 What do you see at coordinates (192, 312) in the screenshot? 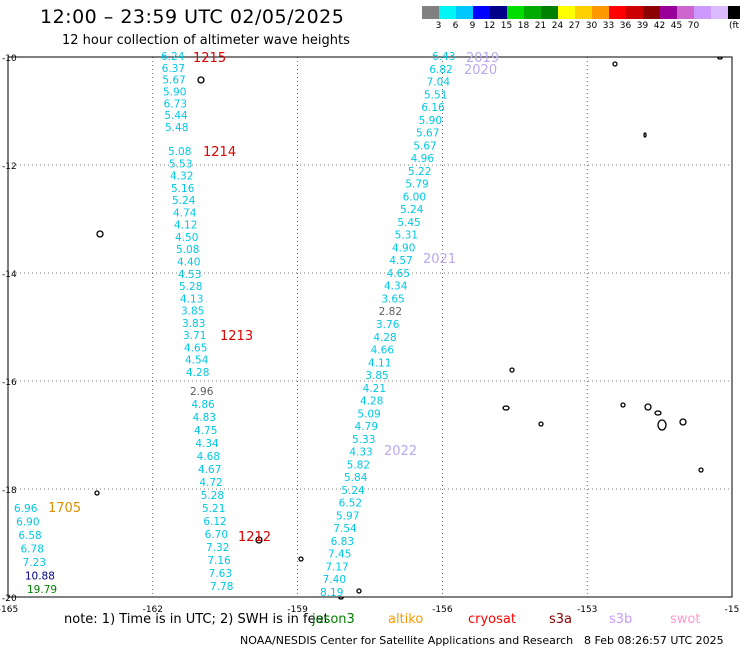
I see `wave-height-value: 3.85` at bounding box center [192, 312].